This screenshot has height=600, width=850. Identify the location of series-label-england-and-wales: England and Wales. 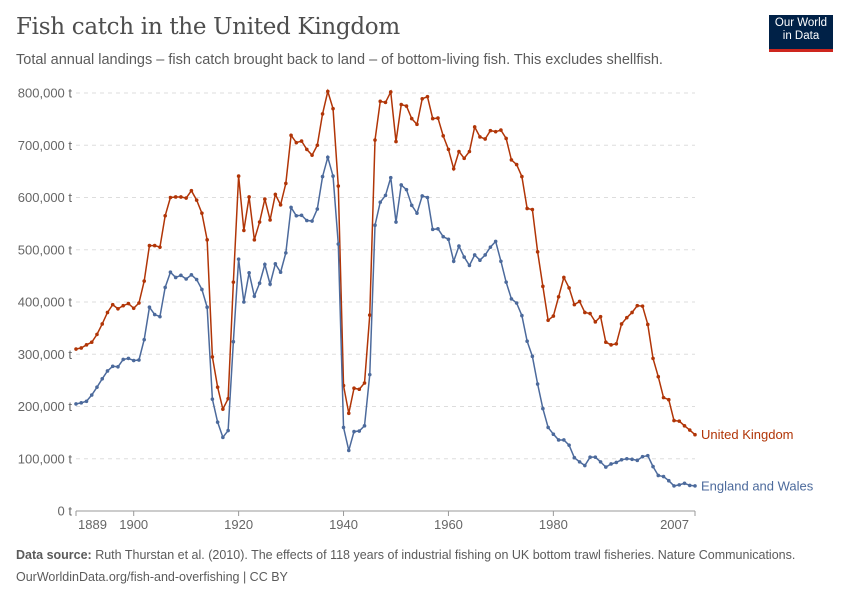
(757, 485).